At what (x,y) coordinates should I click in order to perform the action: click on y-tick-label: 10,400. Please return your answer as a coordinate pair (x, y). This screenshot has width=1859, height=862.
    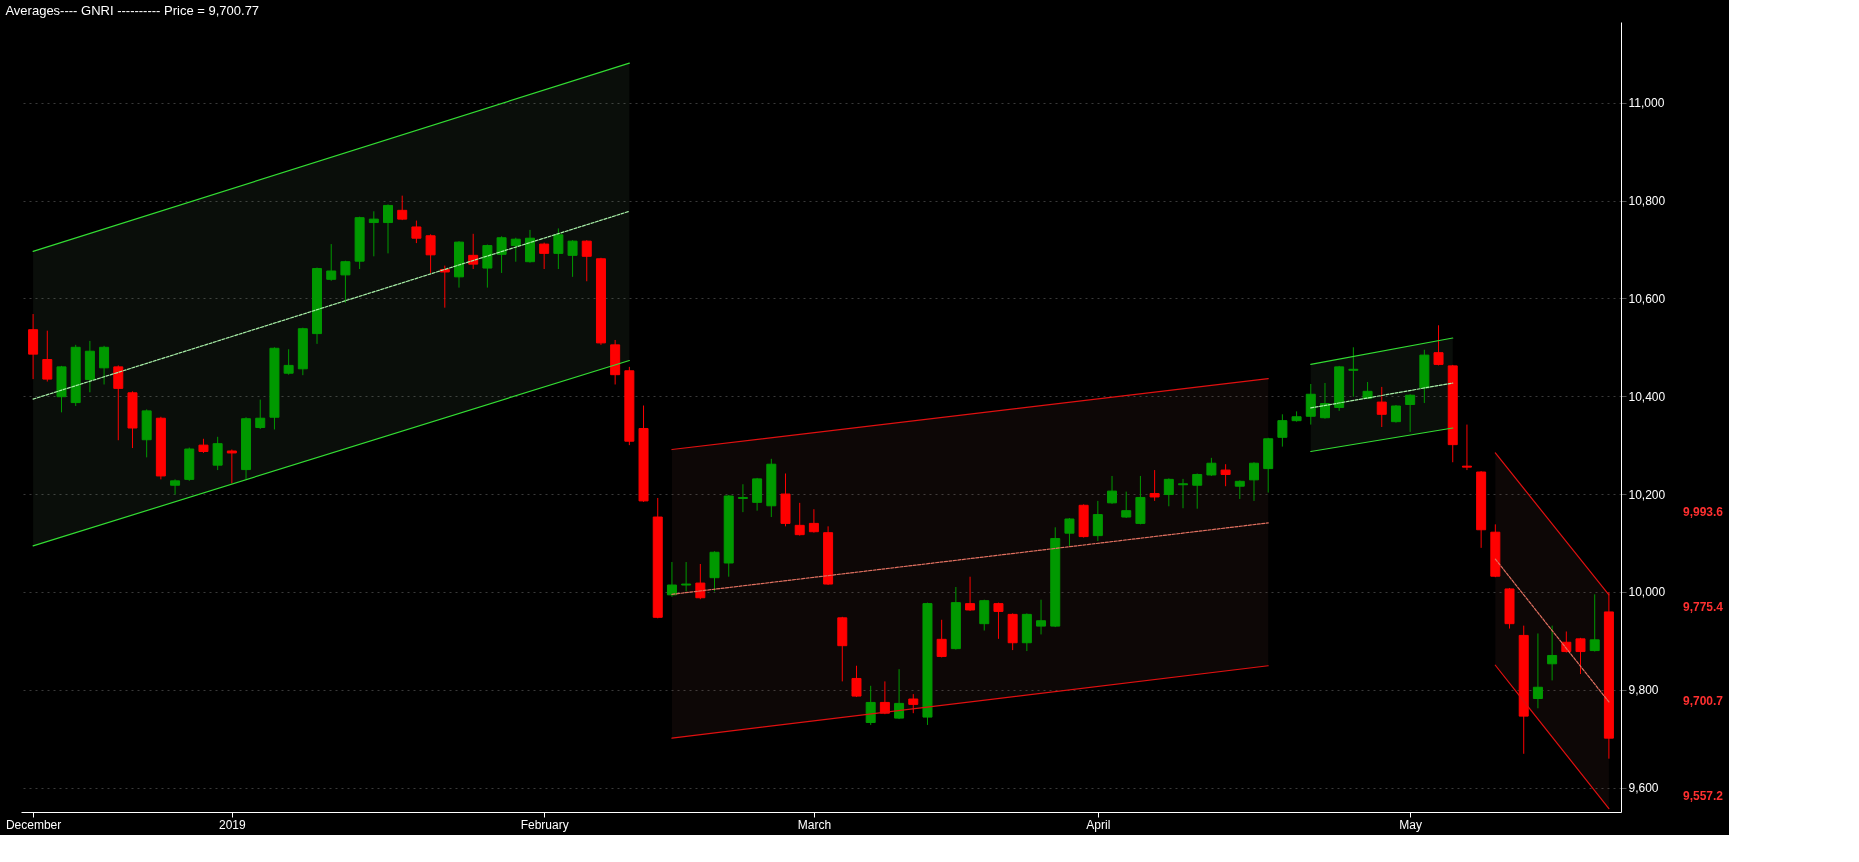
    Looking at the image, I should click on (1647, 396).